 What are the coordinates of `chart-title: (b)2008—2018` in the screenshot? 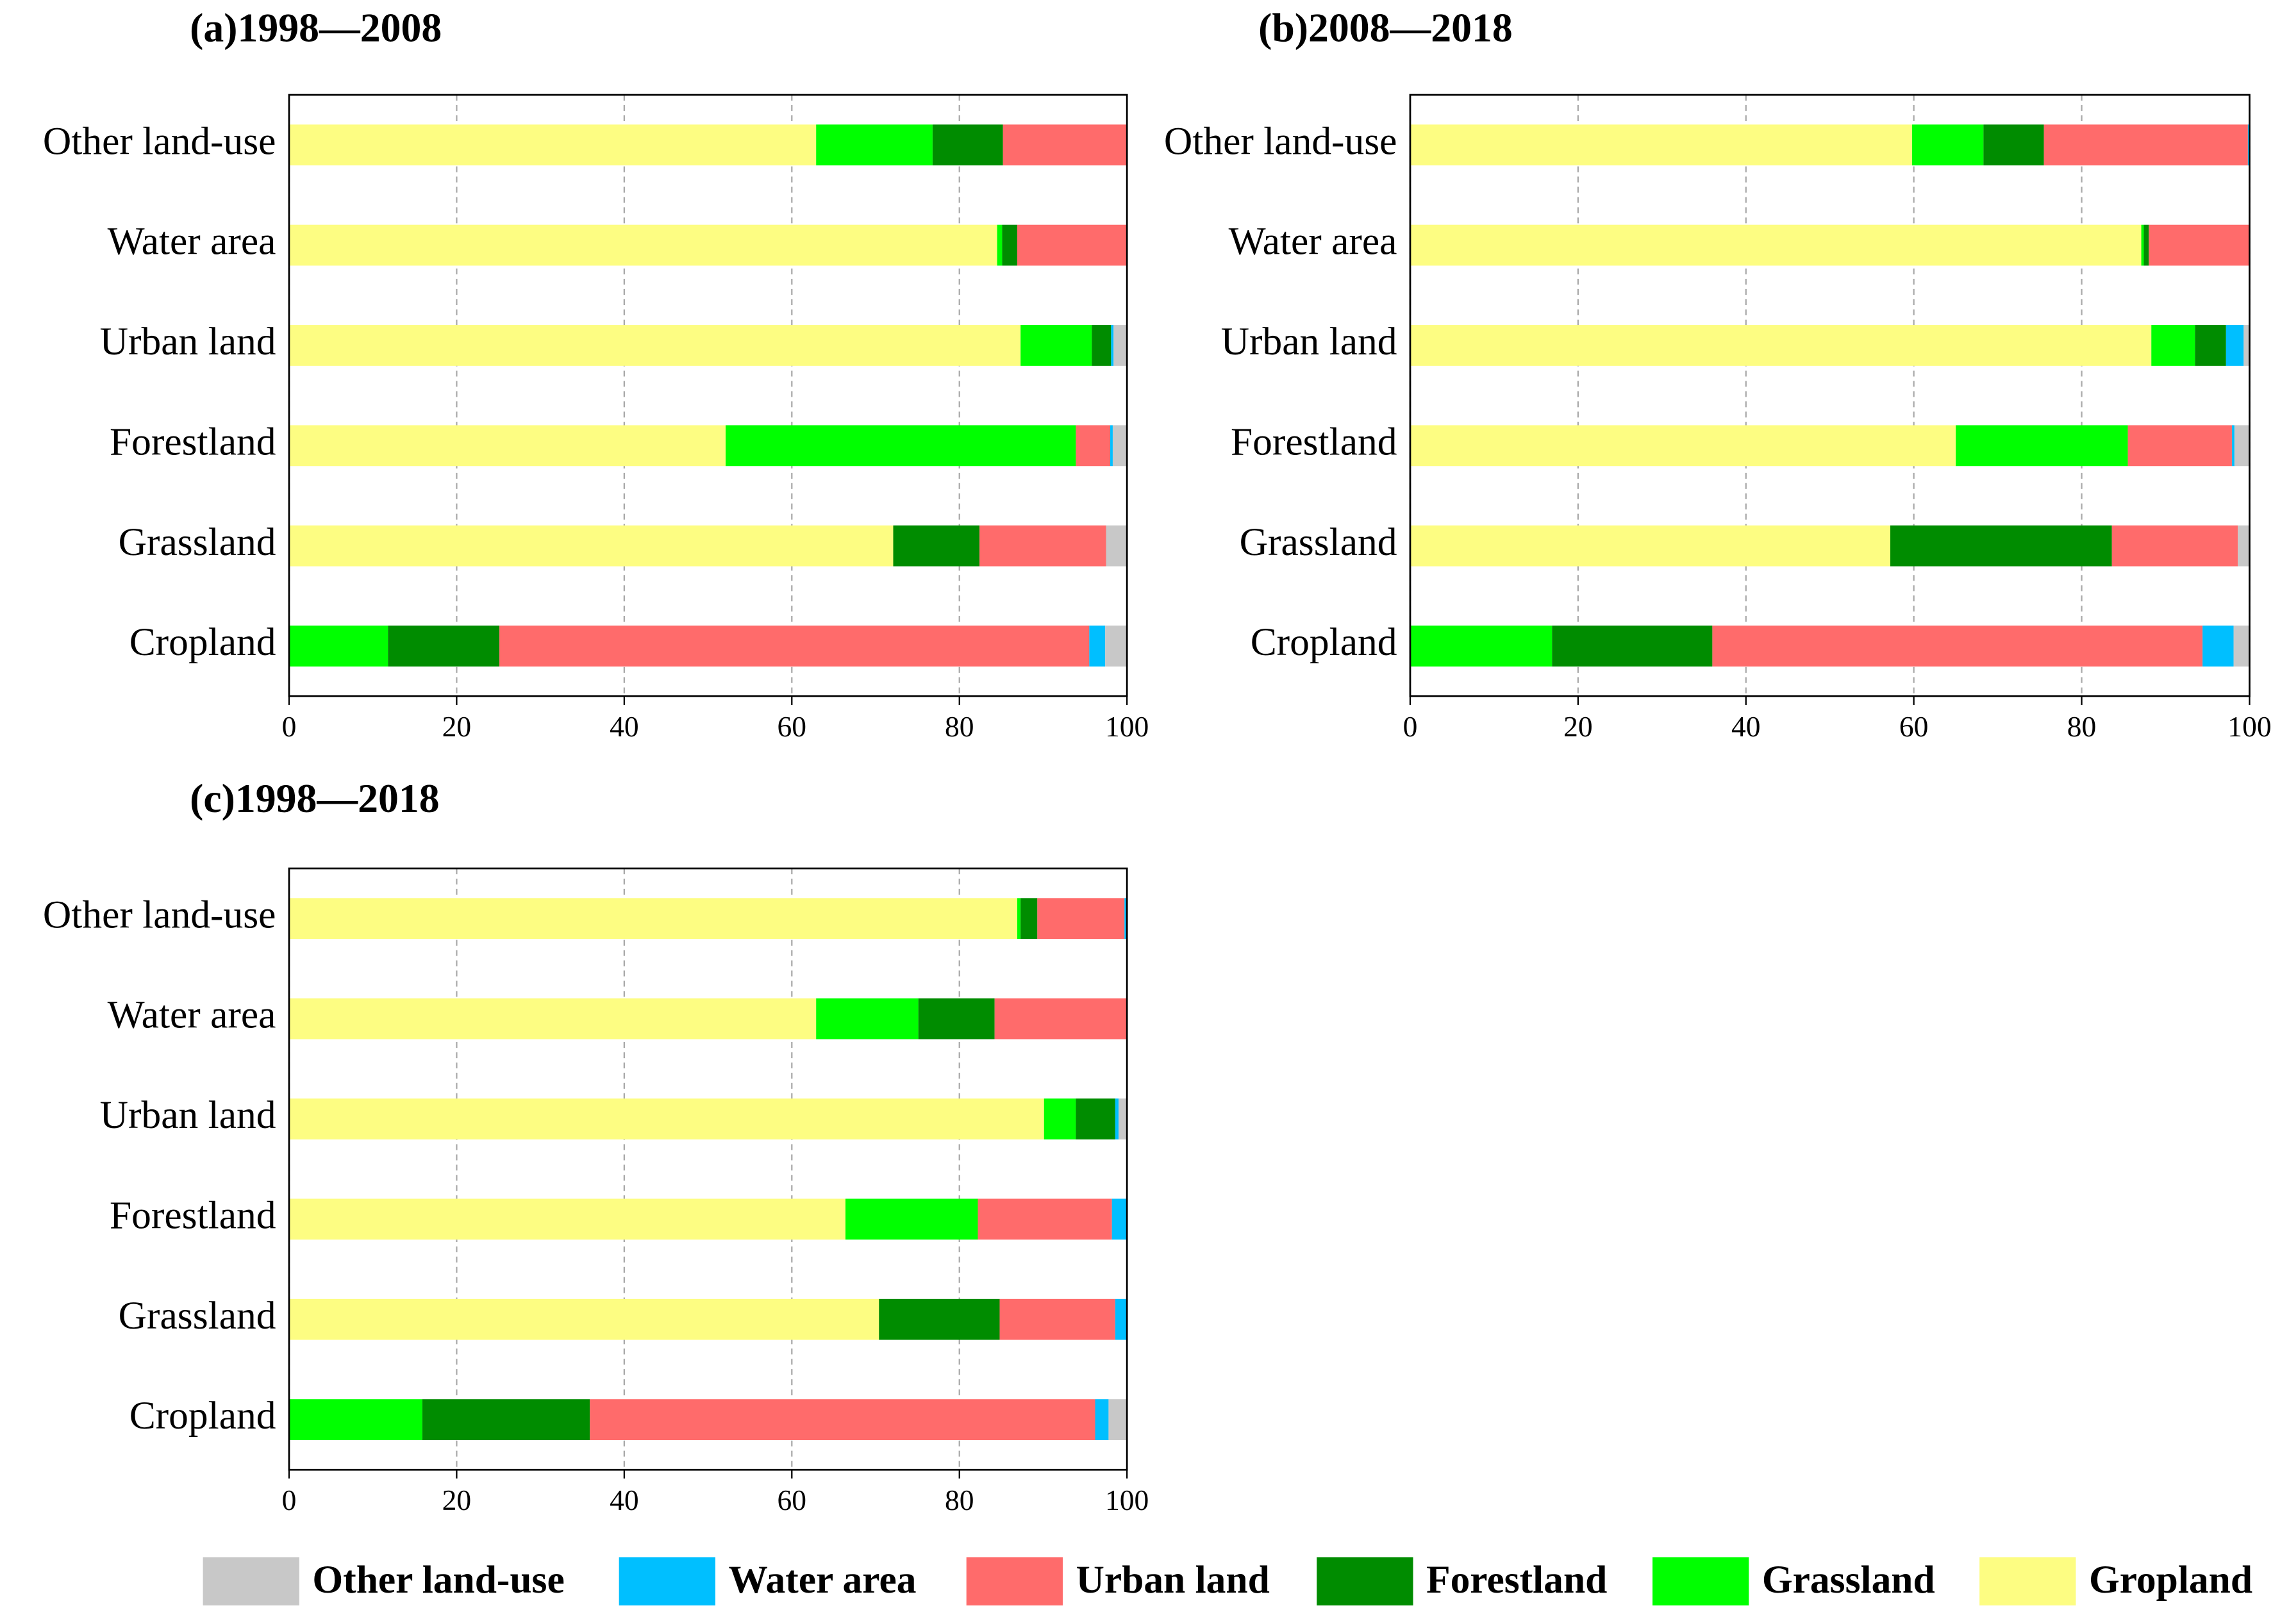 It's located at (1385, 28).